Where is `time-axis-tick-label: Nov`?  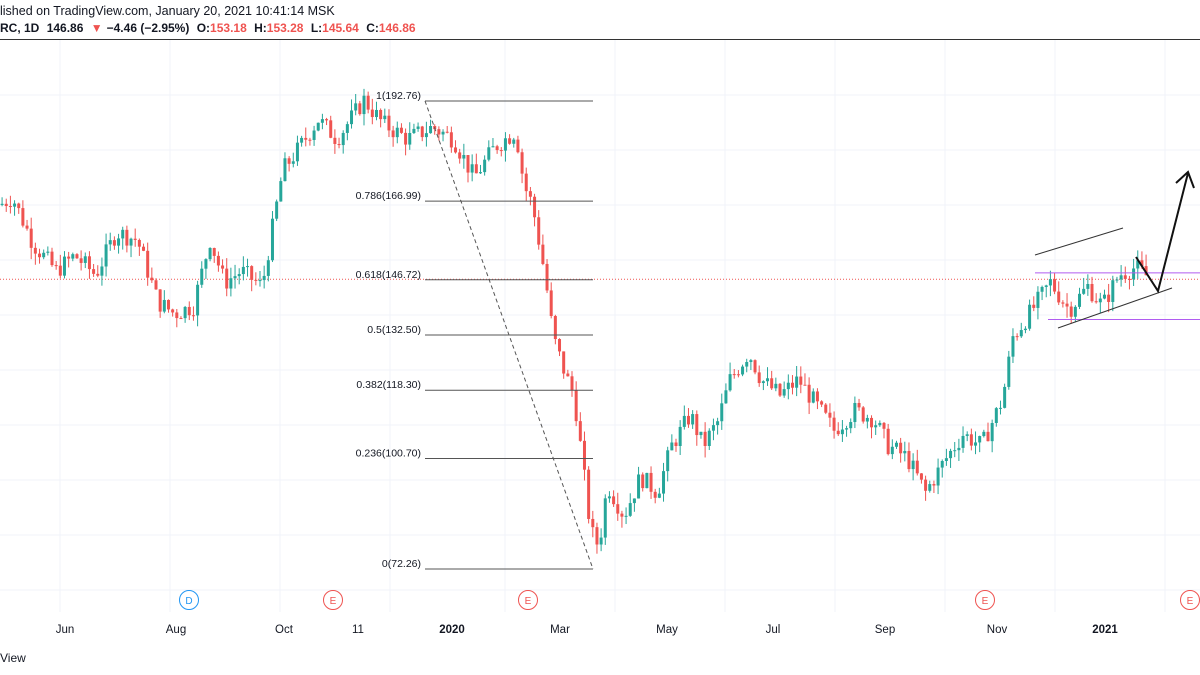 time-axis-tick-label: Nov is located at coordinates (997, 630).